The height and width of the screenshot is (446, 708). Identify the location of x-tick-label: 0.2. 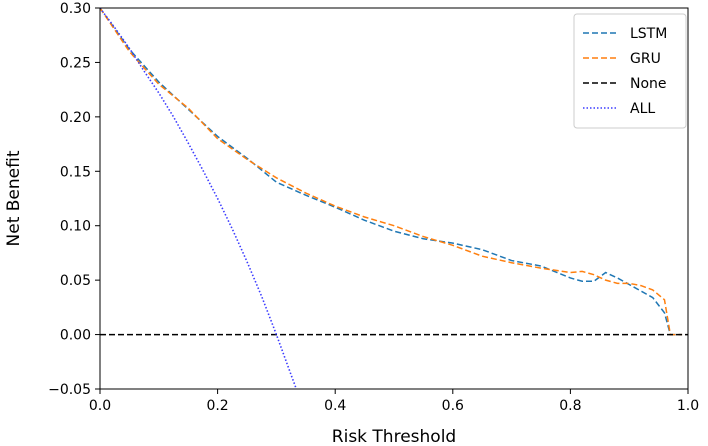
(217, 406).